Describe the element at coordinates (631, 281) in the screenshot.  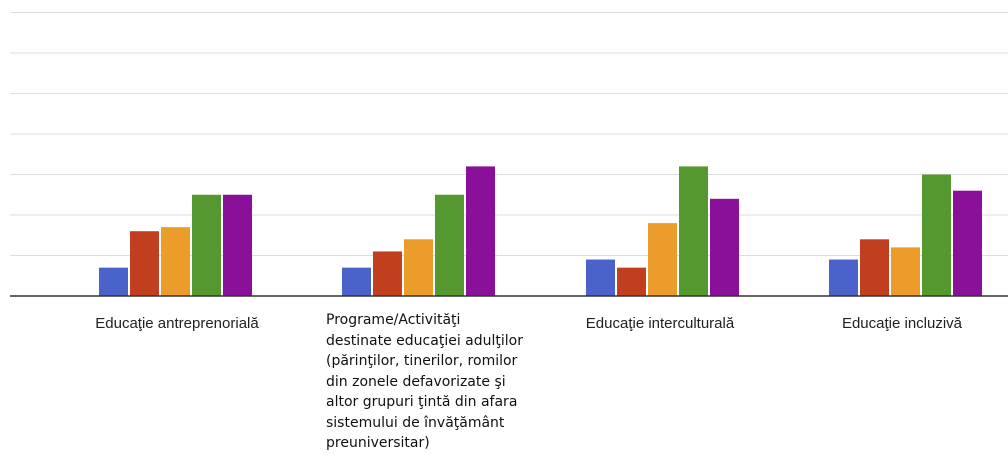
I see `bar-c2-s1` at that location.